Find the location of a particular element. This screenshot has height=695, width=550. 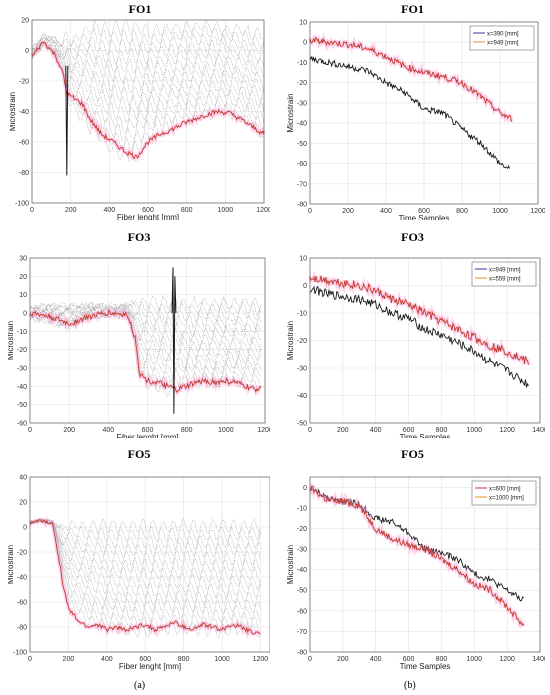

y-tick-label: 20 is located at coordinates (23, 277).